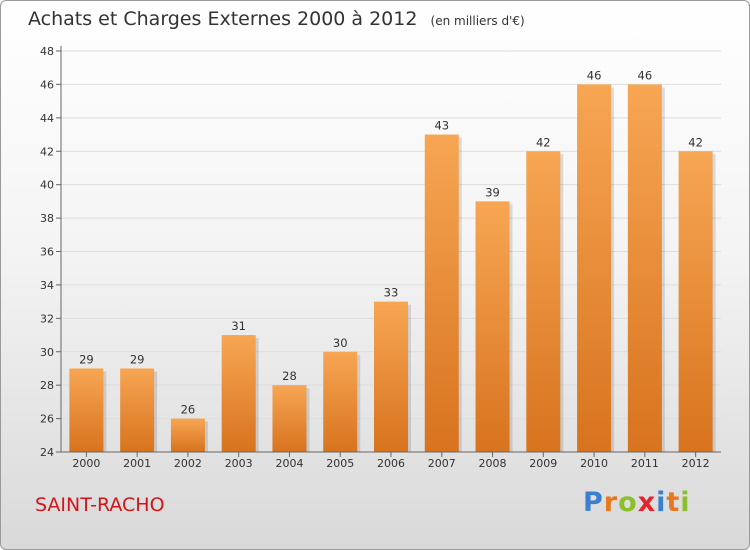 The width and height of the screenshot is (750, 550). Describe the element at coordinates (47, 452) in the screenshot. I see `y-tick-label: 24` at that location.